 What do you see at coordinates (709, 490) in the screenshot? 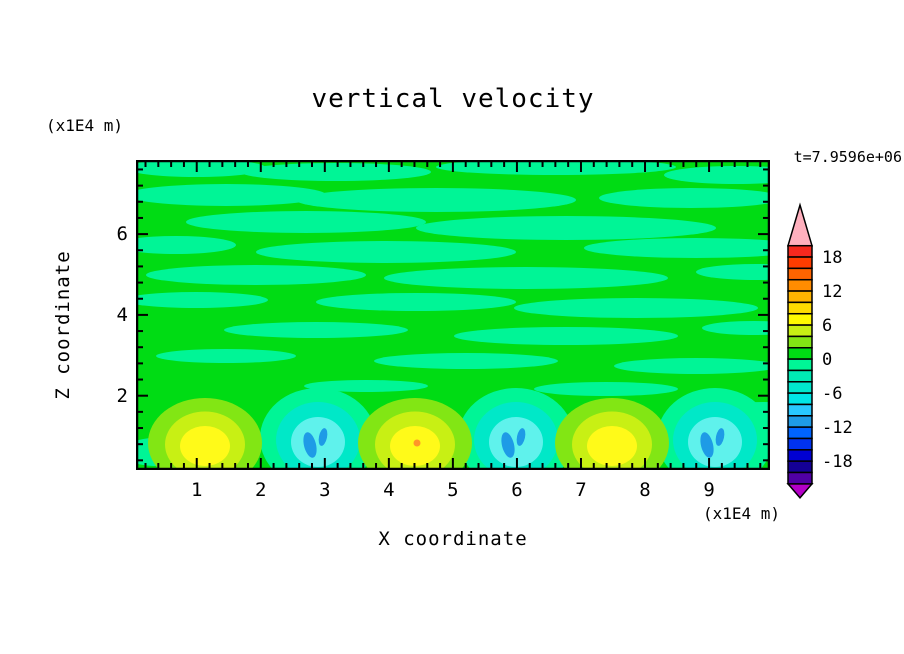
I see `x-tick-label: 9` at bounding box center [709, 490].